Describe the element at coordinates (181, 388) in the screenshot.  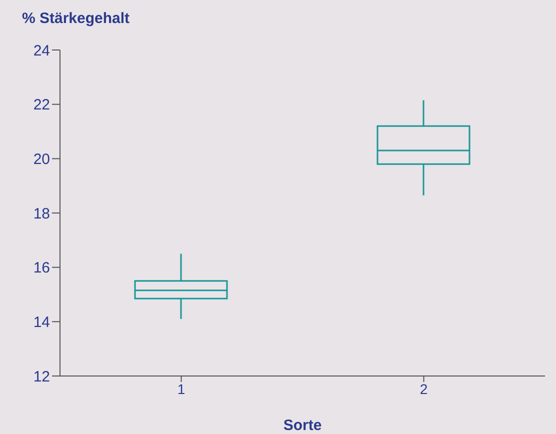
I see `x-tick-label: 1` at that location.